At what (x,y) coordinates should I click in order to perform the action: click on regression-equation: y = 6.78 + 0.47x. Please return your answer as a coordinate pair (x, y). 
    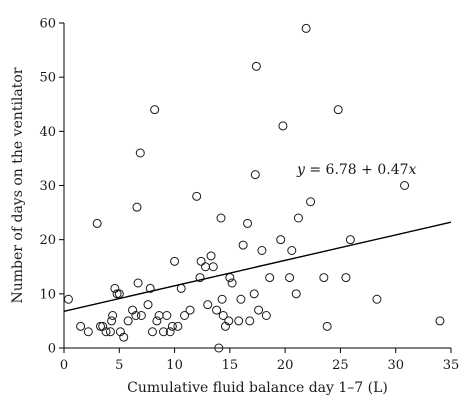
    Looking at the image, I should click on (356, 170).